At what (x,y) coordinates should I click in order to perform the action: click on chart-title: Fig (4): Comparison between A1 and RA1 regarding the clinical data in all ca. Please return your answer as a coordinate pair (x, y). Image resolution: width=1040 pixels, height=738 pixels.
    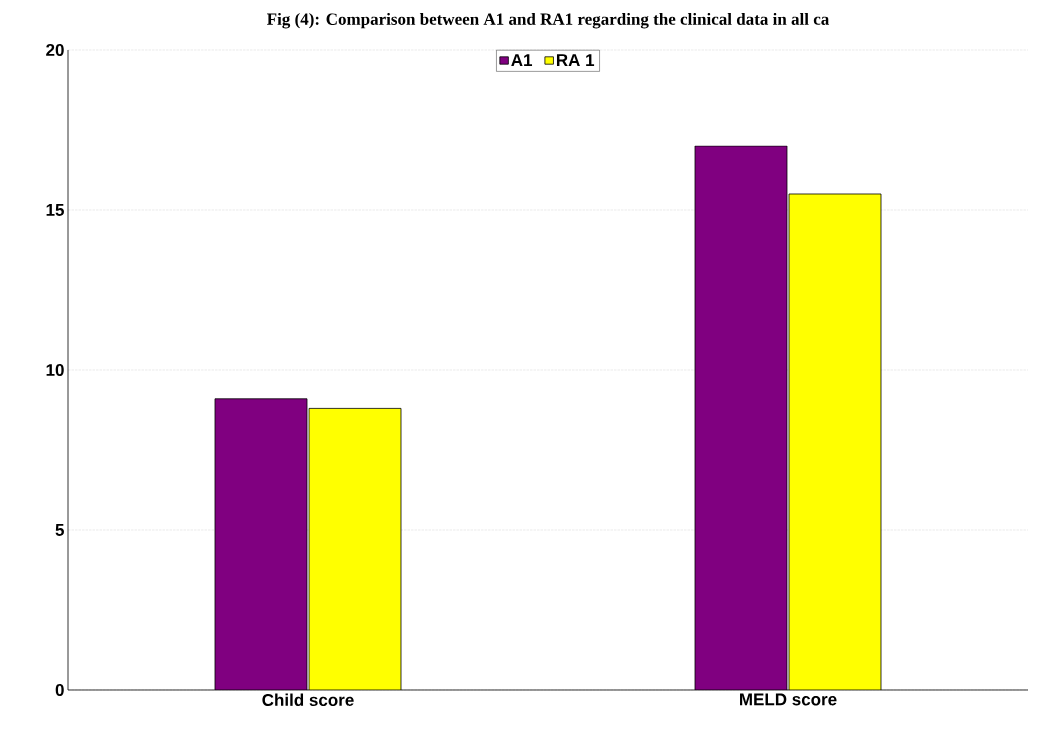
    Looking at the image, I should click on (548, 20).